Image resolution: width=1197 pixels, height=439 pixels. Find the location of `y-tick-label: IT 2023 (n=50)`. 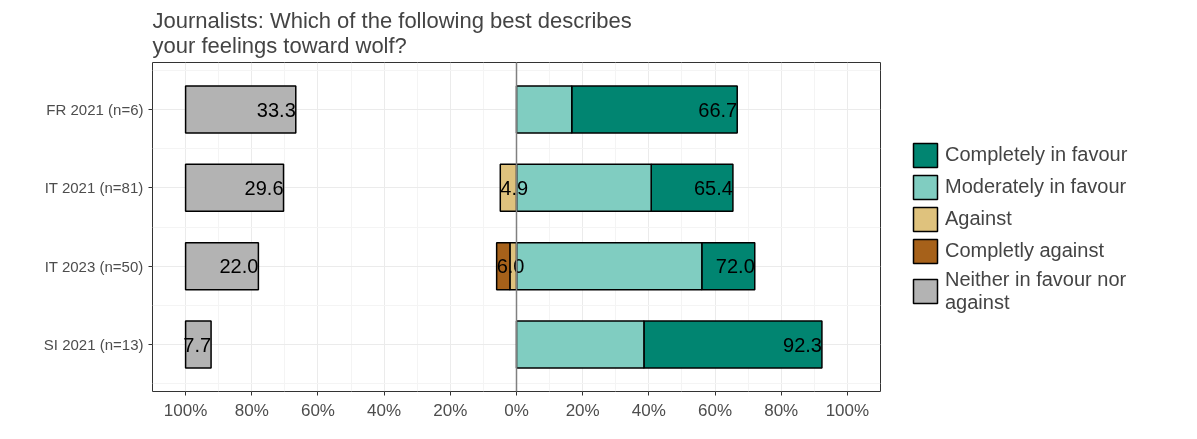

y-tick-label: IT 2023 (n=50) is located at coordinates (94, 266).